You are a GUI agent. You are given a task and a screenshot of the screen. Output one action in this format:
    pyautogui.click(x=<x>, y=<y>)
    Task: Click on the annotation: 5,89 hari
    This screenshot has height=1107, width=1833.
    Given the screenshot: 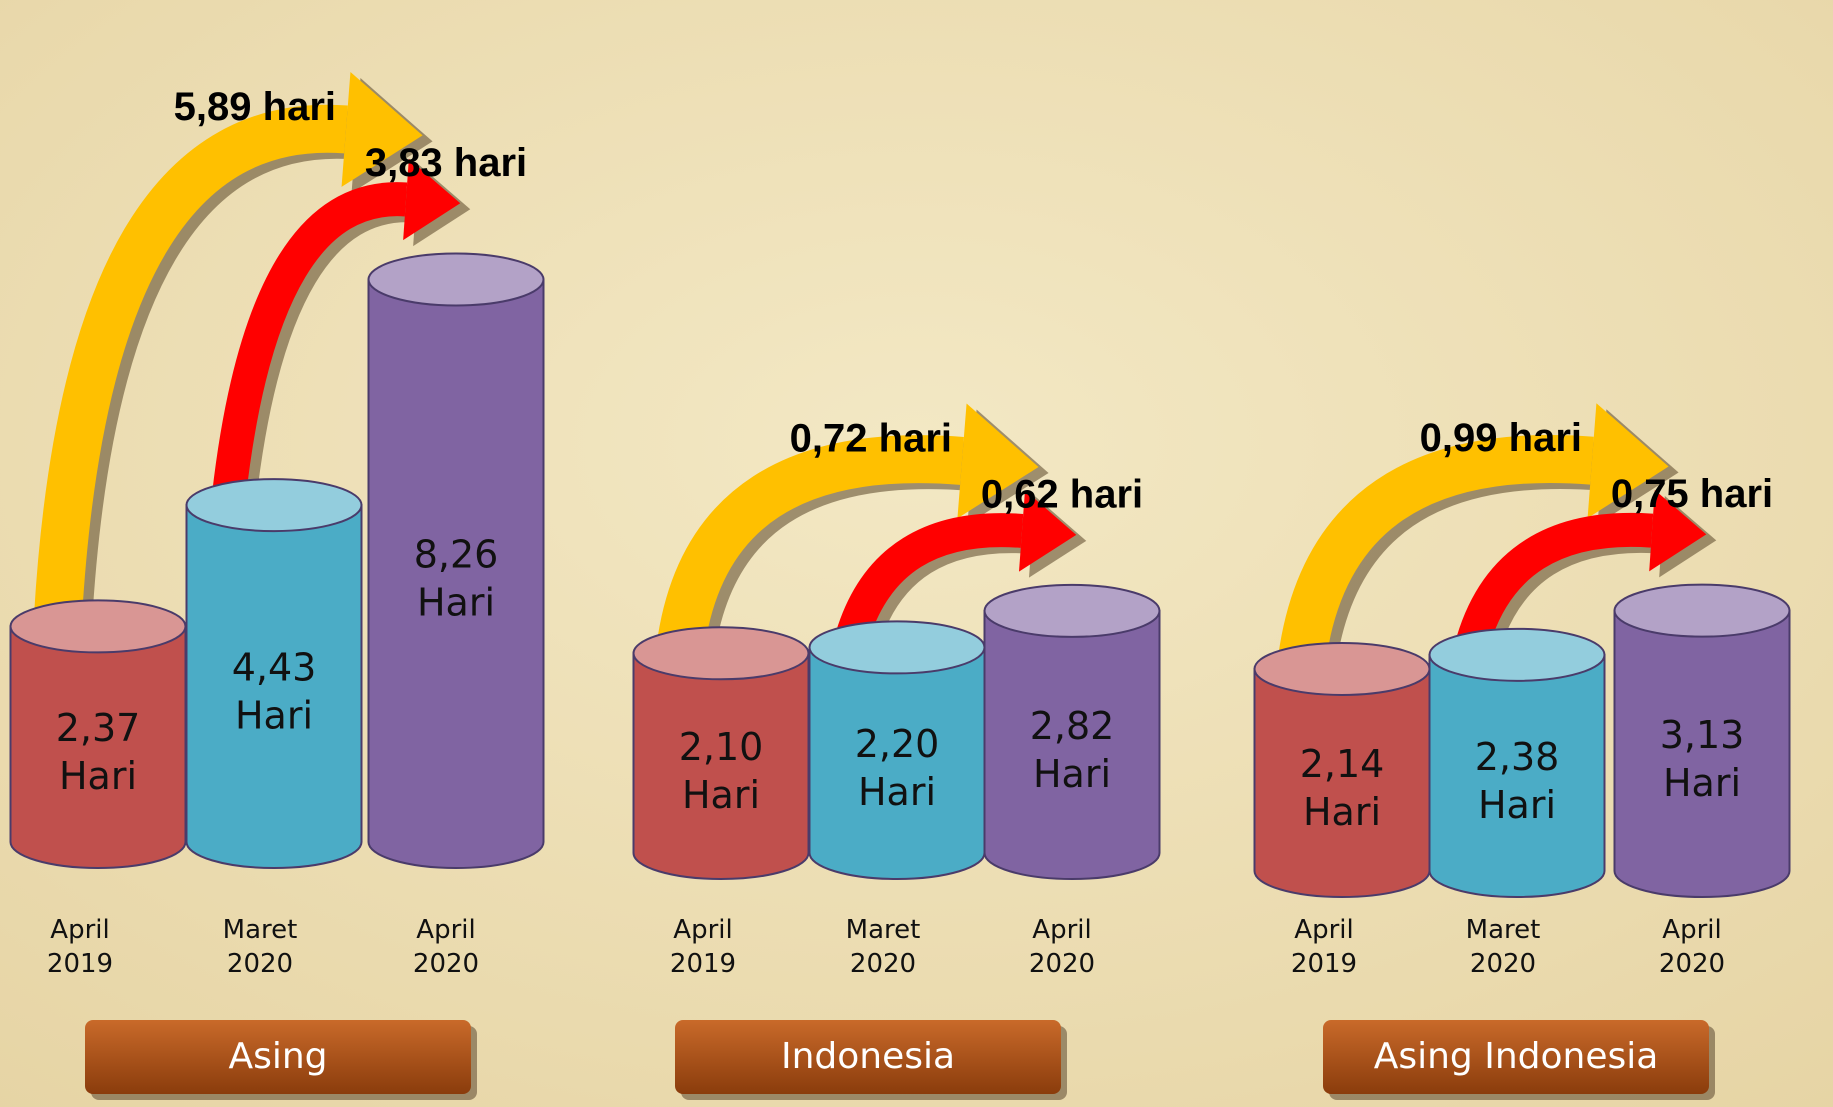 What is the action you would take?
    pyautogui.click(x=255, y=107)
    